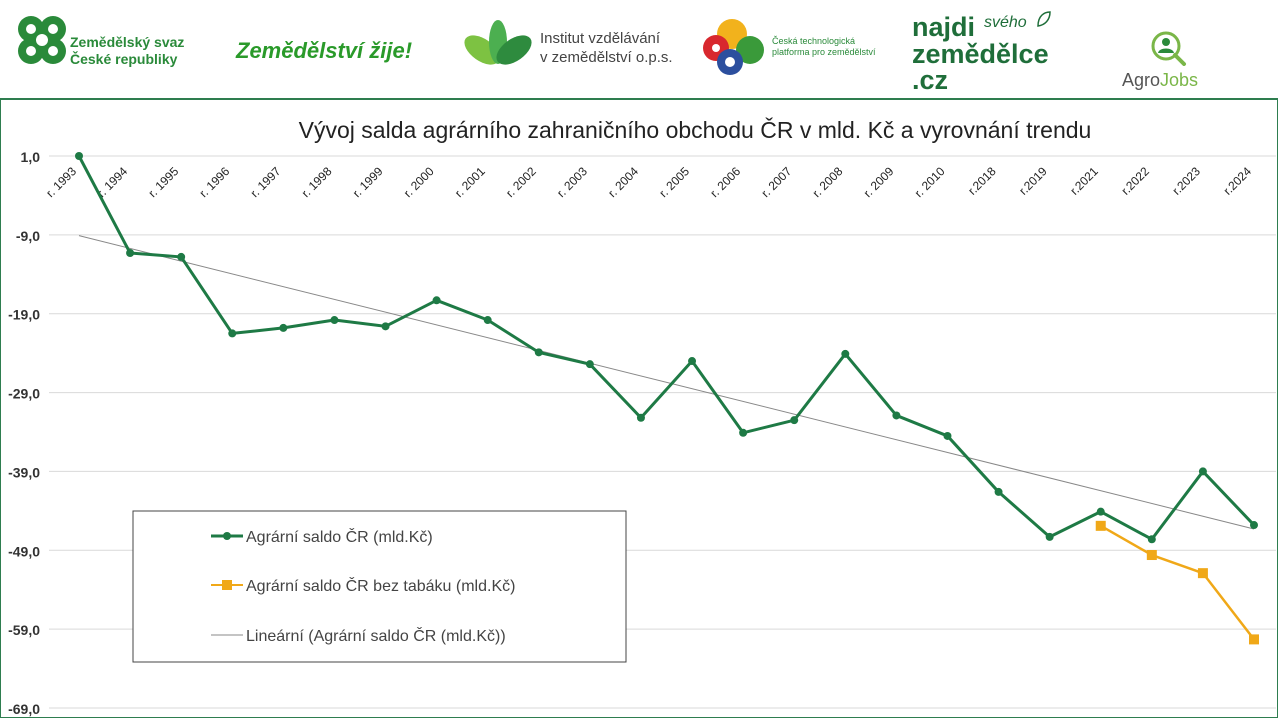 The height and width of the screenshot is (720, 1280). What do you see at coordinates (24, 315) in the screenshot?
I see `y-tick-label: -19,0` at bounding box center [24, 315].